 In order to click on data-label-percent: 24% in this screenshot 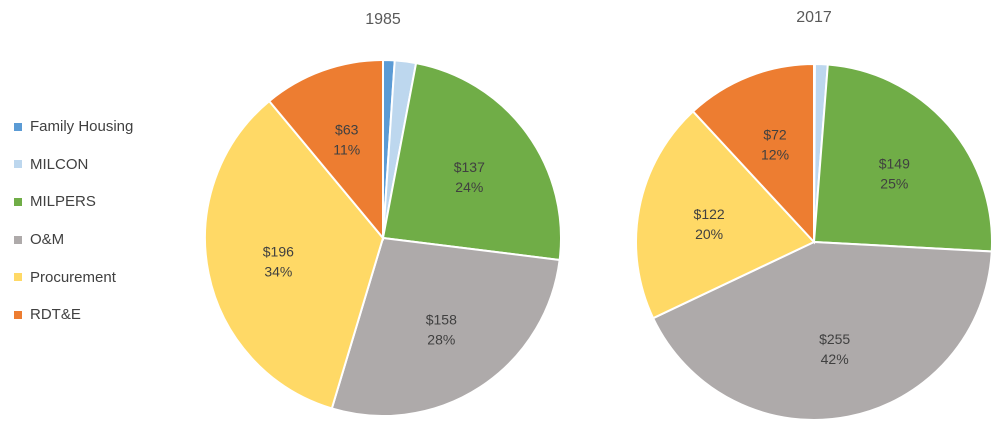, I will do `click(469, 187)`.